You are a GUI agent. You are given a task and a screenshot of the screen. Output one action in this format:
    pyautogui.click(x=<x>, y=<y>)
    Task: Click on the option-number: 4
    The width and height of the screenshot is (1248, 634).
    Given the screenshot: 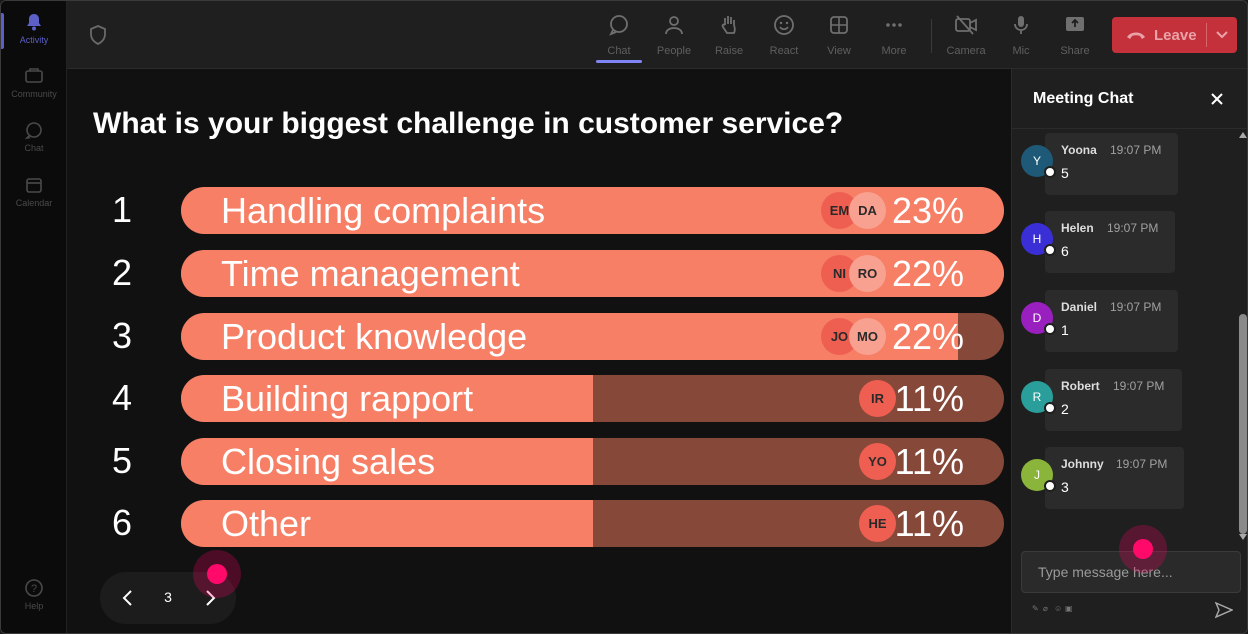 What is the action you would take?
    pyautogui.click(x=122, y=397)
    